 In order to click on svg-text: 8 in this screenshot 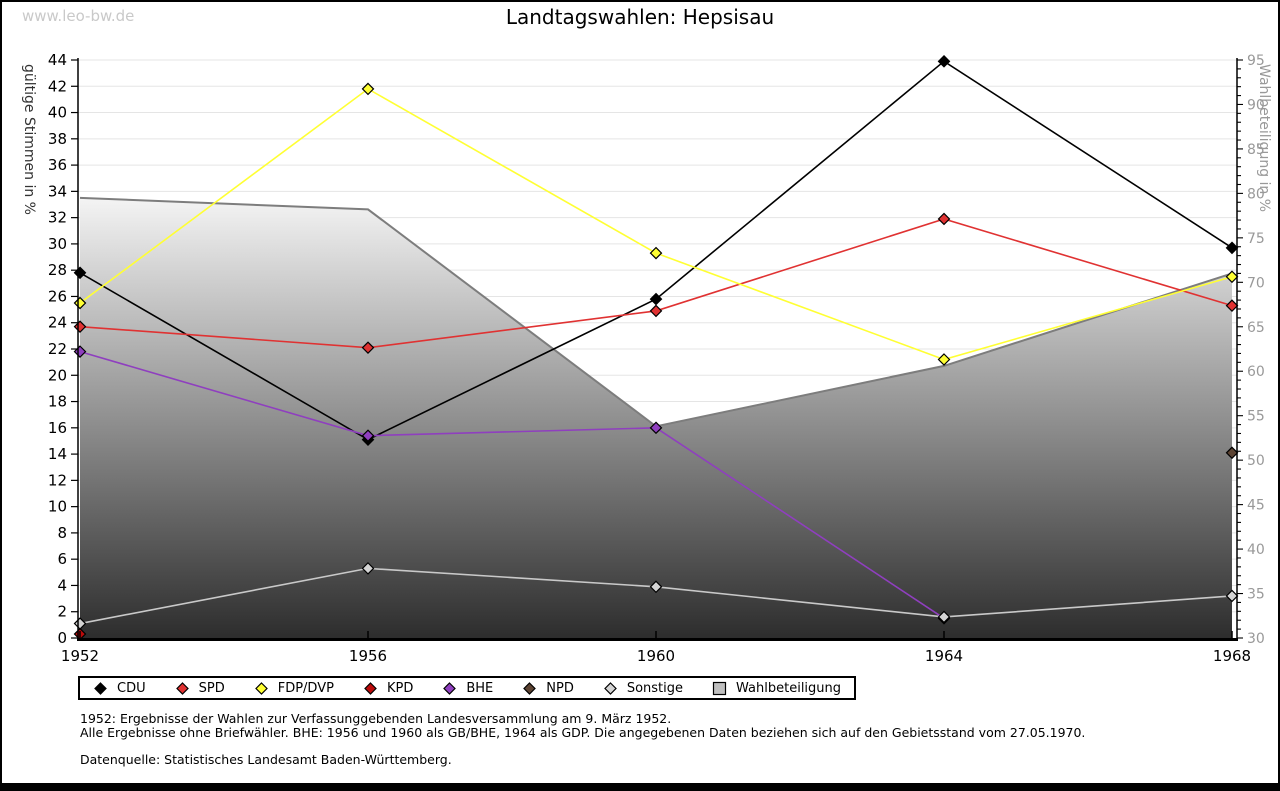, I will do `click(62, 533)`.